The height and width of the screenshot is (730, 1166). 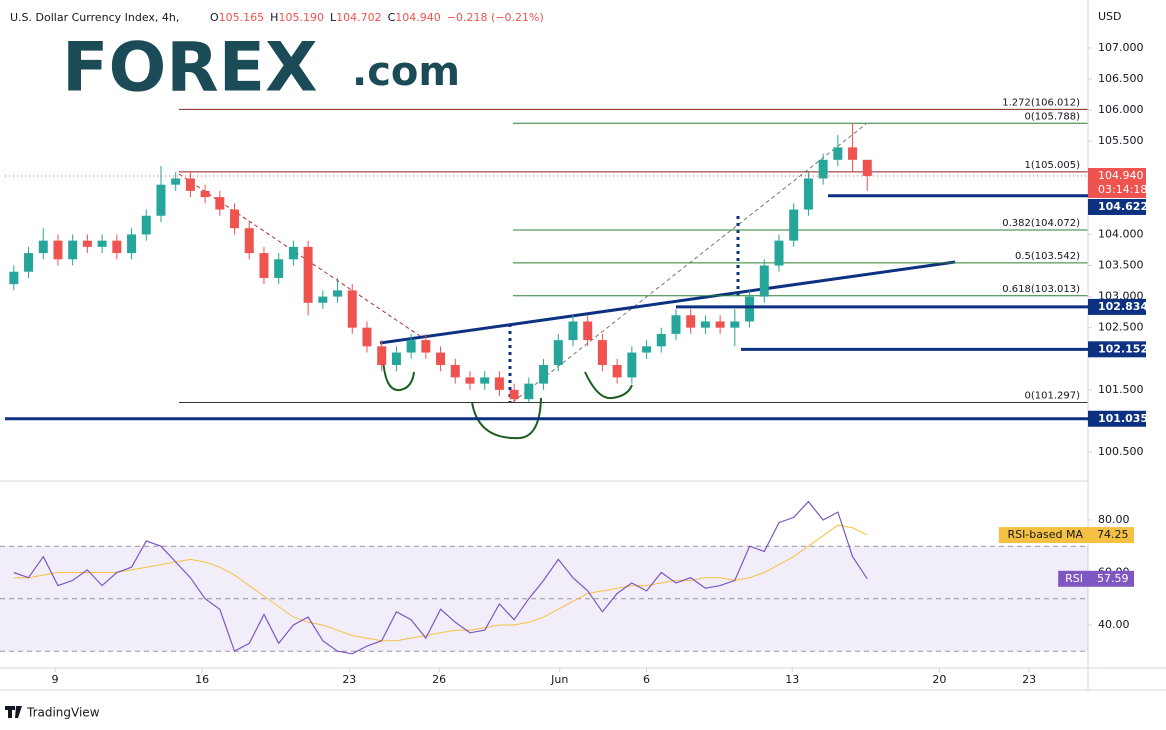 What do you see at coordinates (13, 712) in the screenshot?
I see `tradingview-icon` at bounding box center [13, 712].